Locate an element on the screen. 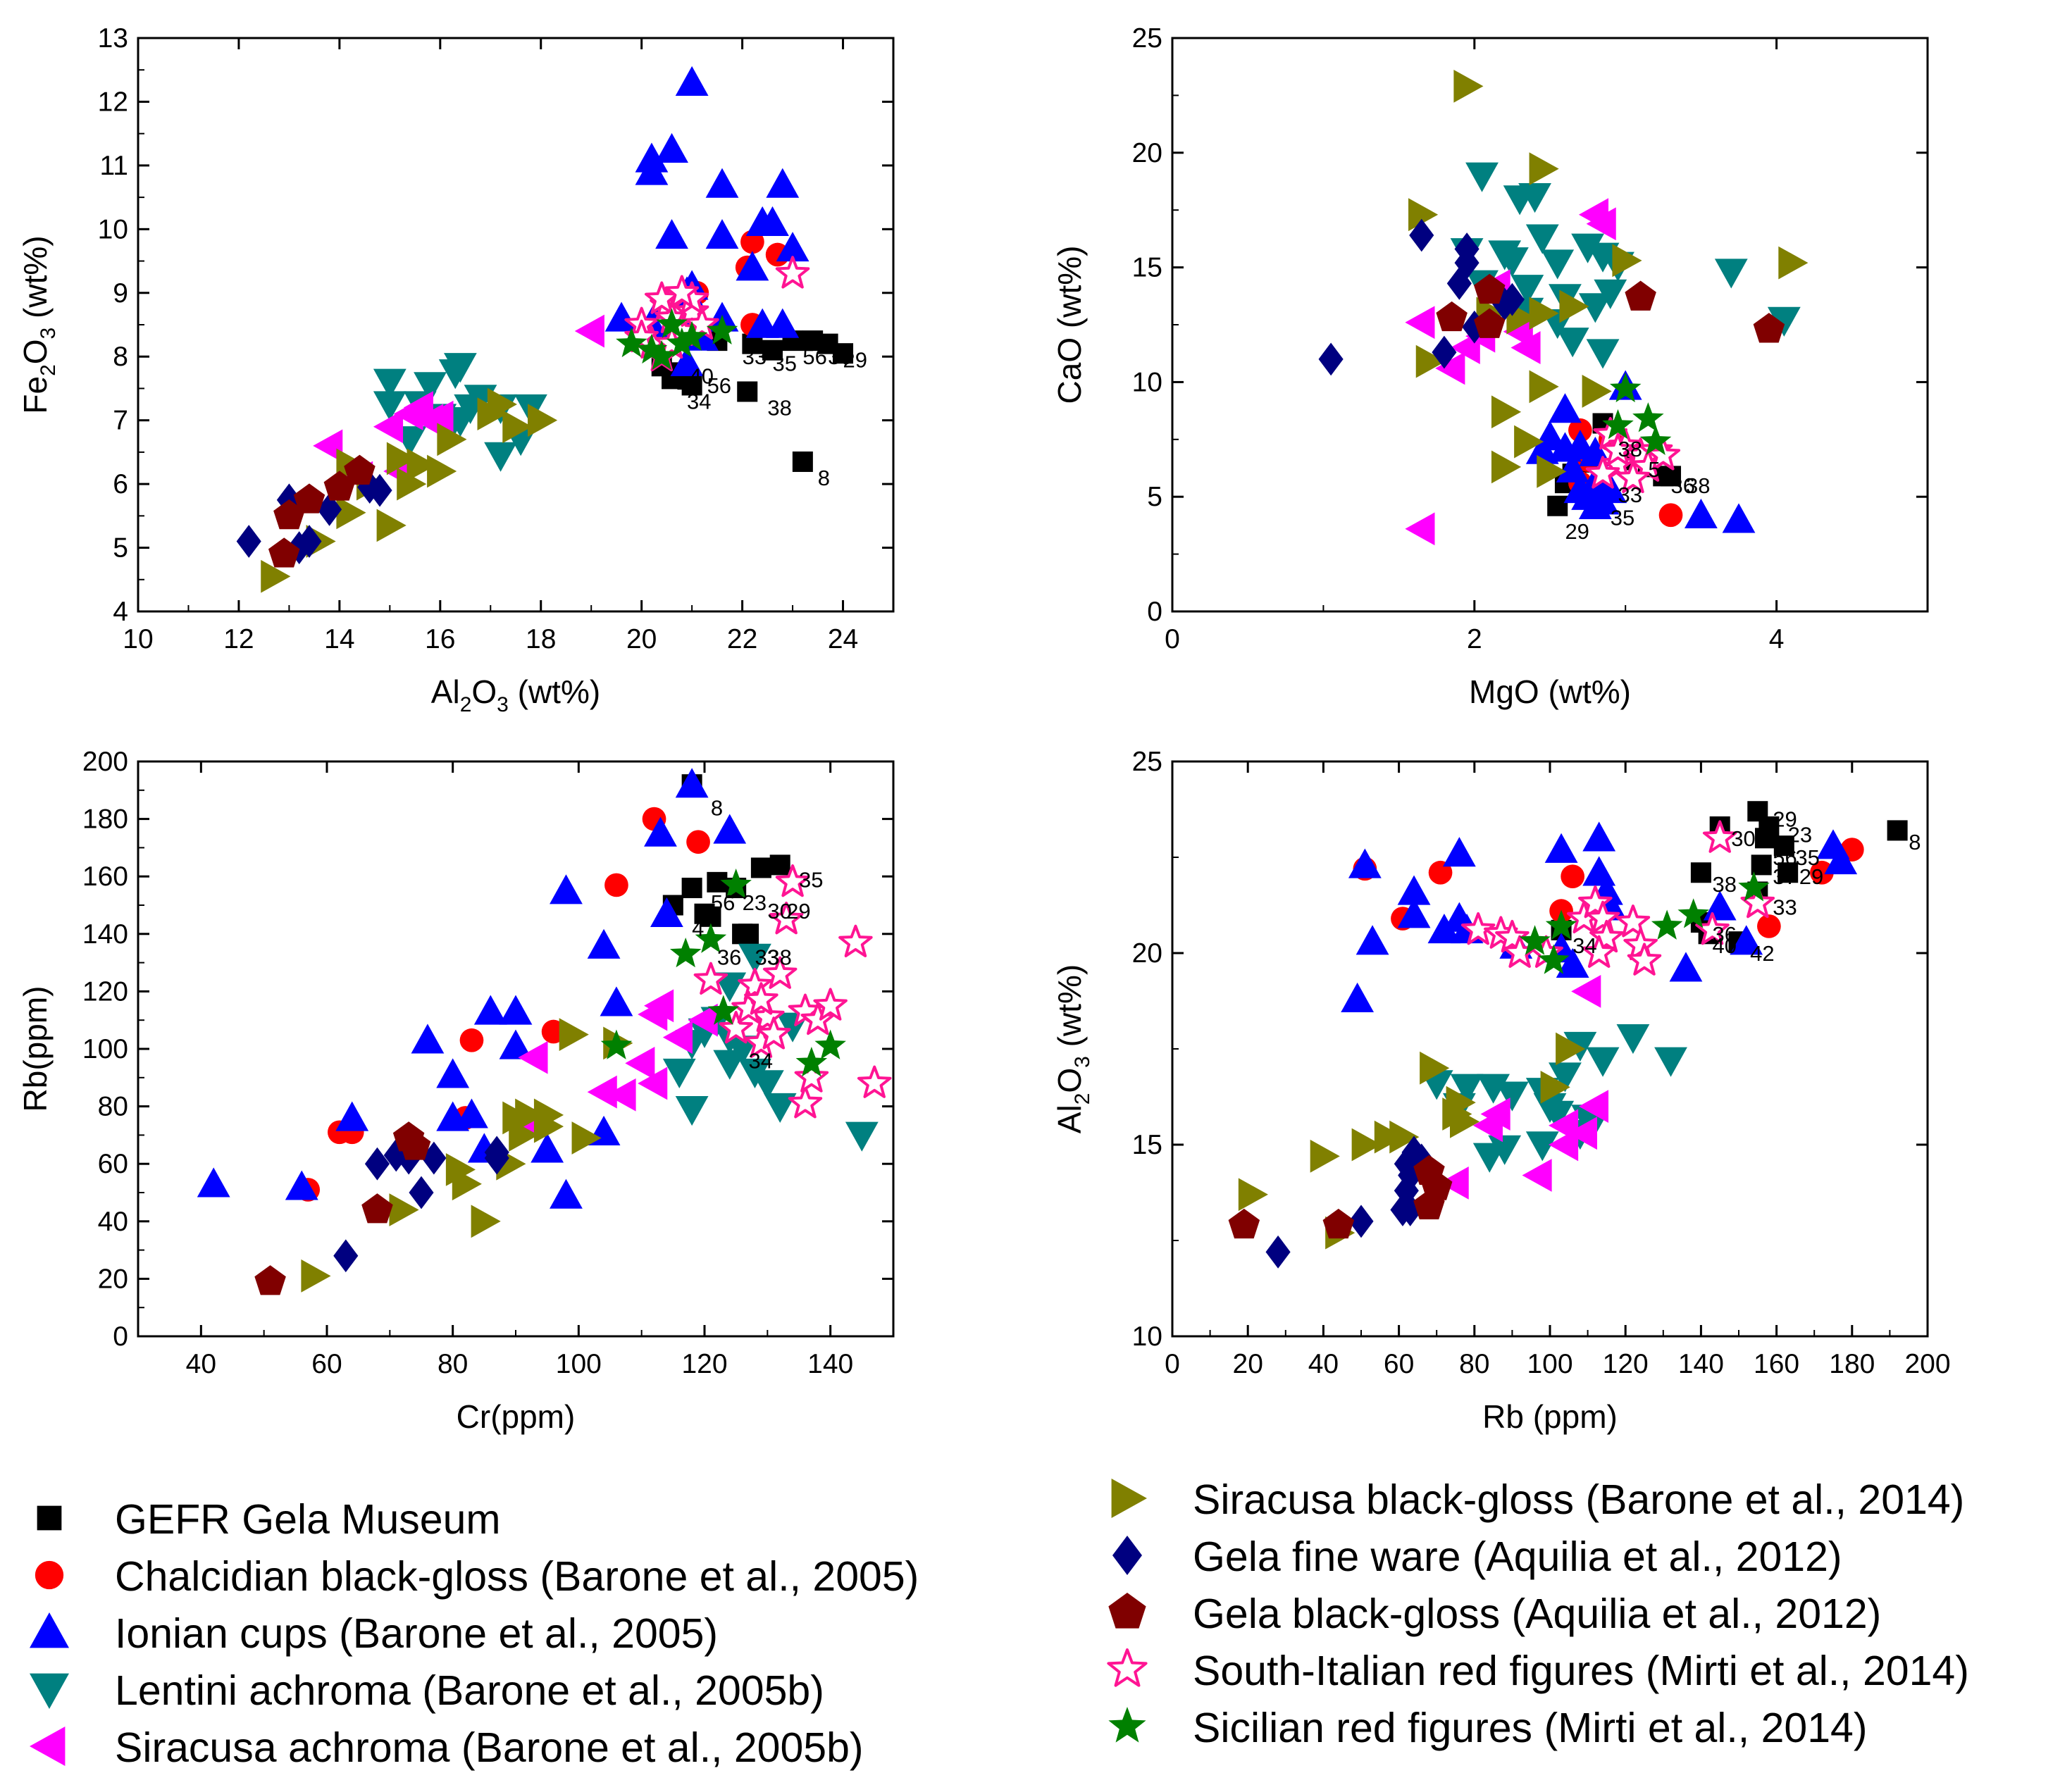 The height and width of the screenshot is (1785, 2072). point-label: 38 is located at coordinates (1630, 449).